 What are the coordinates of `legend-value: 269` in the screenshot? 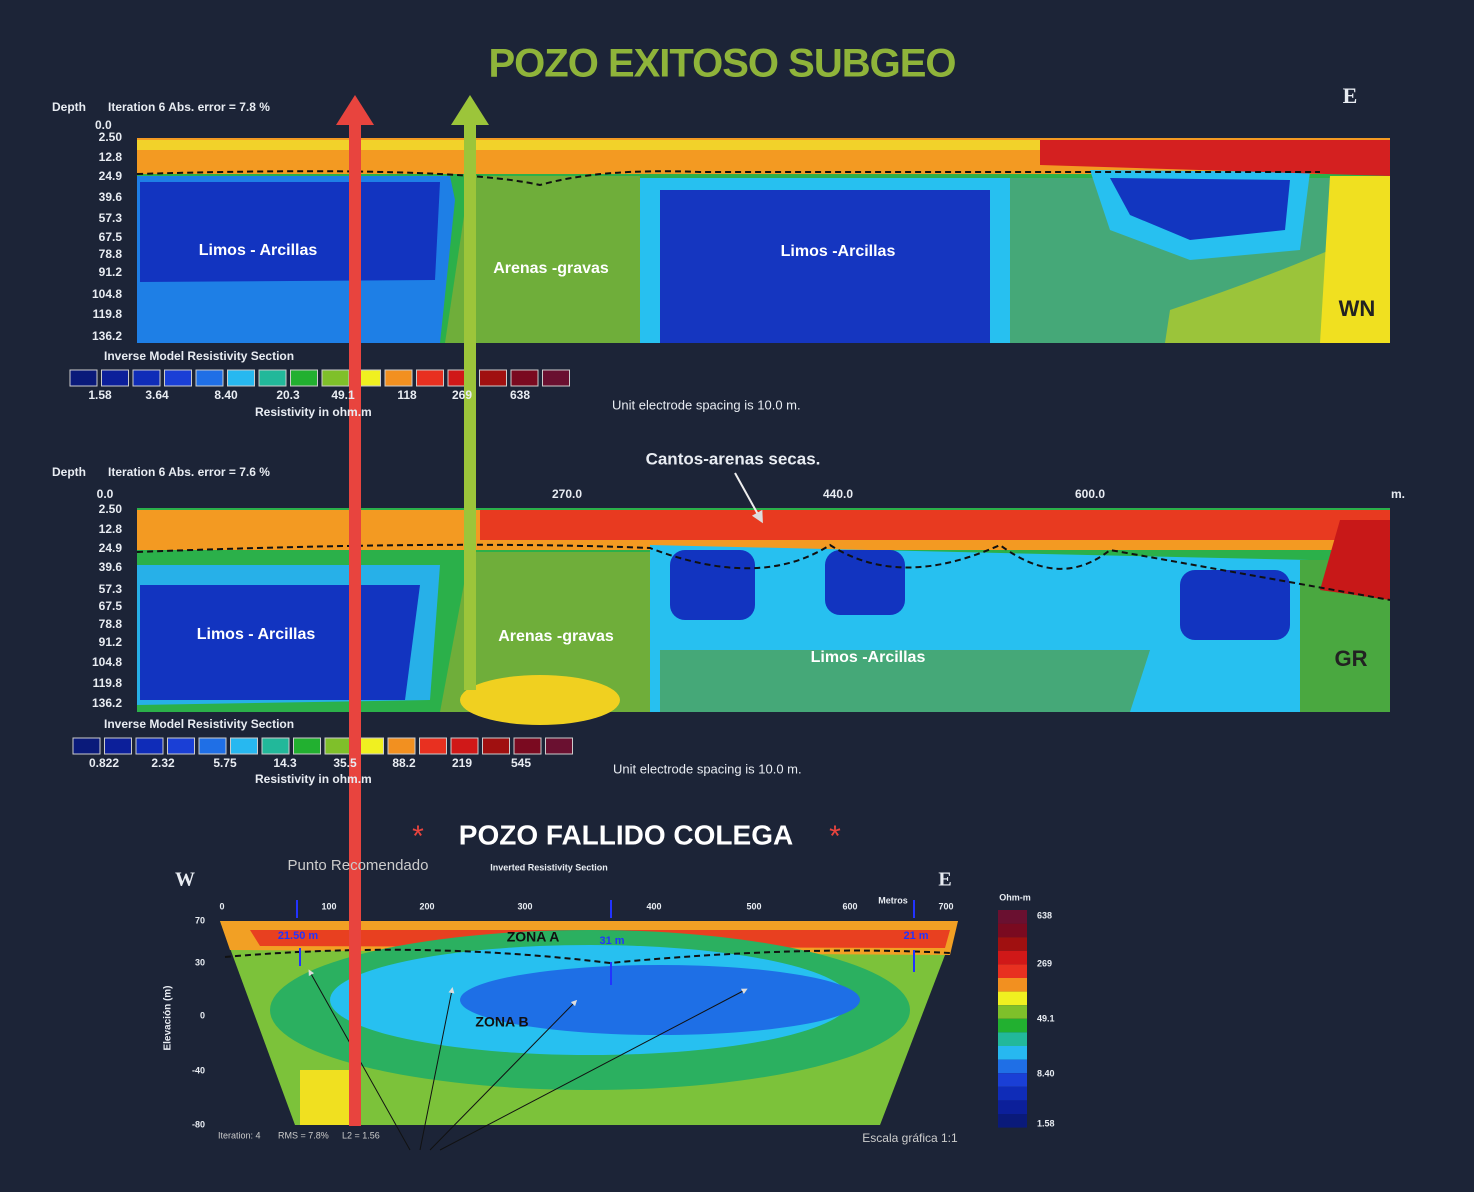 It's located at (462, 395).